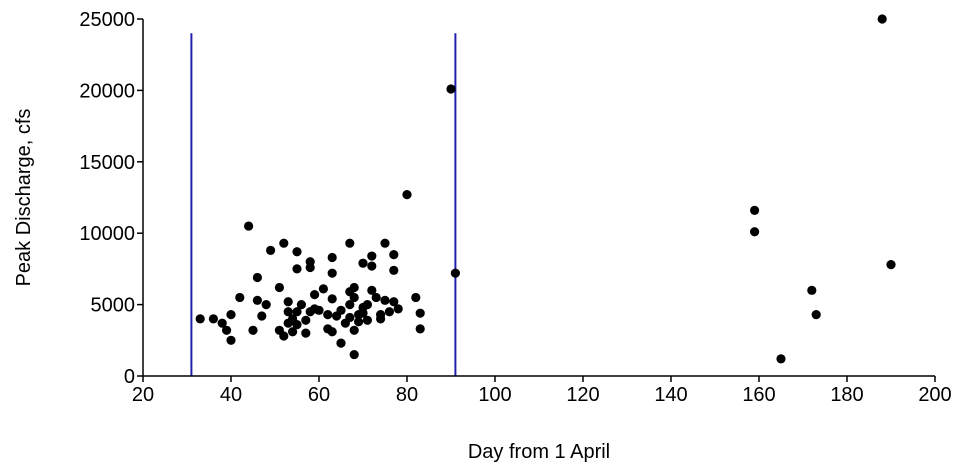  What do you see at coordinates (542, 391) in the screenshot?
I see `x-axis-ticks: 20 40 60 80 100 120 140 160 180 200` at bounding box center [542, 391].